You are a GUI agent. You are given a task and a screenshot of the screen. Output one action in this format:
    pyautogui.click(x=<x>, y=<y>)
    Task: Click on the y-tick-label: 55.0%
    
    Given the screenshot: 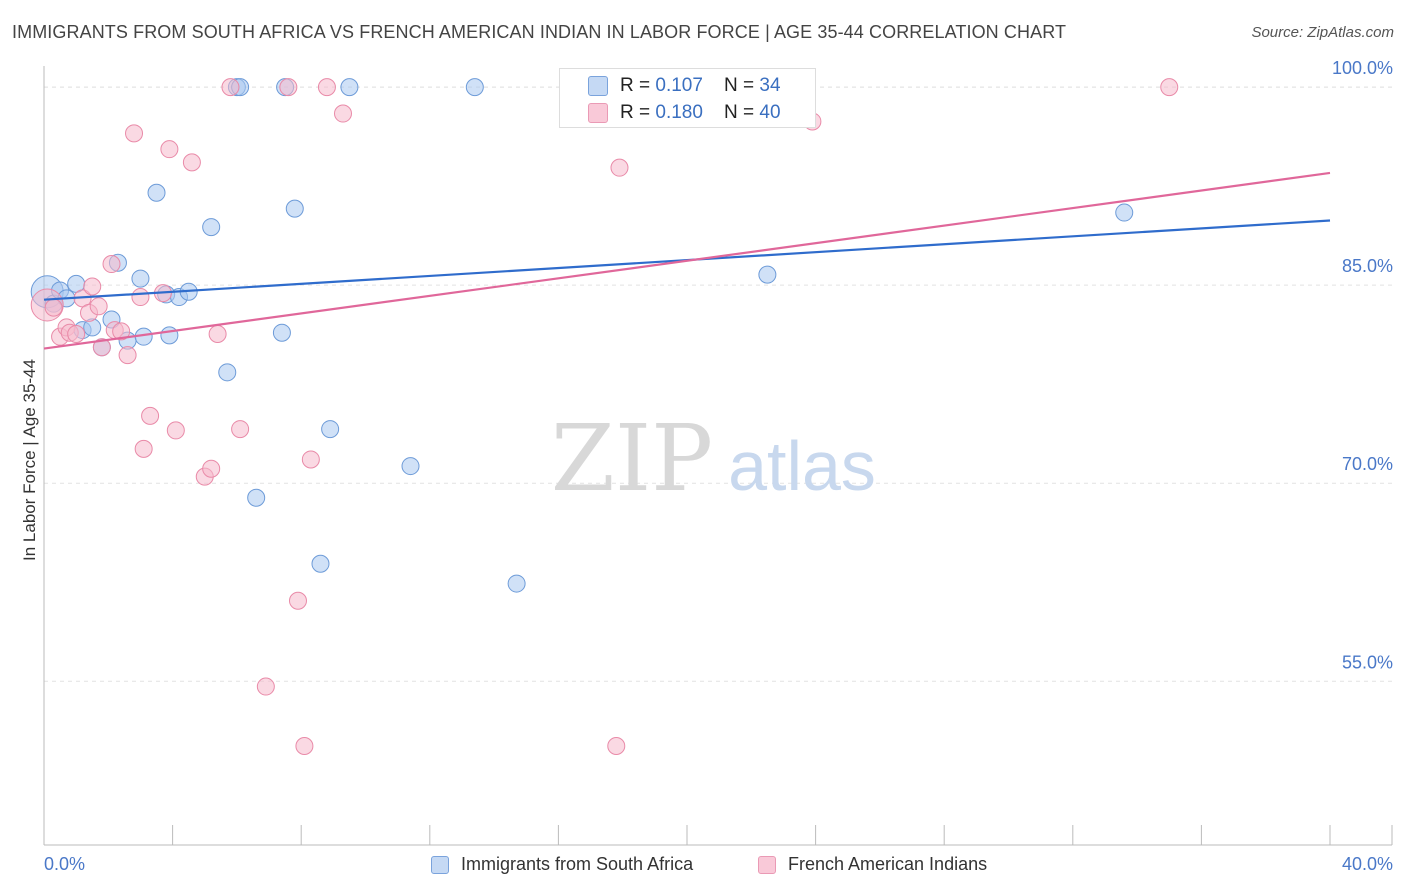 What is the action you would take?
    pyautogui.click(x=1367, y=662)
    